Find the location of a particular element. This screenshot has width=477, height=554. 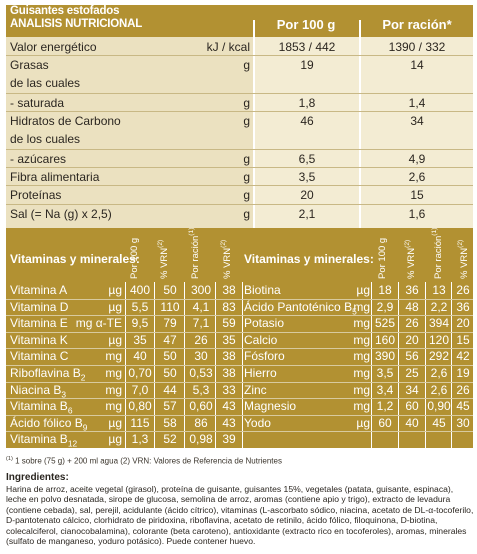

vitamin-value-vrn1: 60 is located at coordinates (412, 406).